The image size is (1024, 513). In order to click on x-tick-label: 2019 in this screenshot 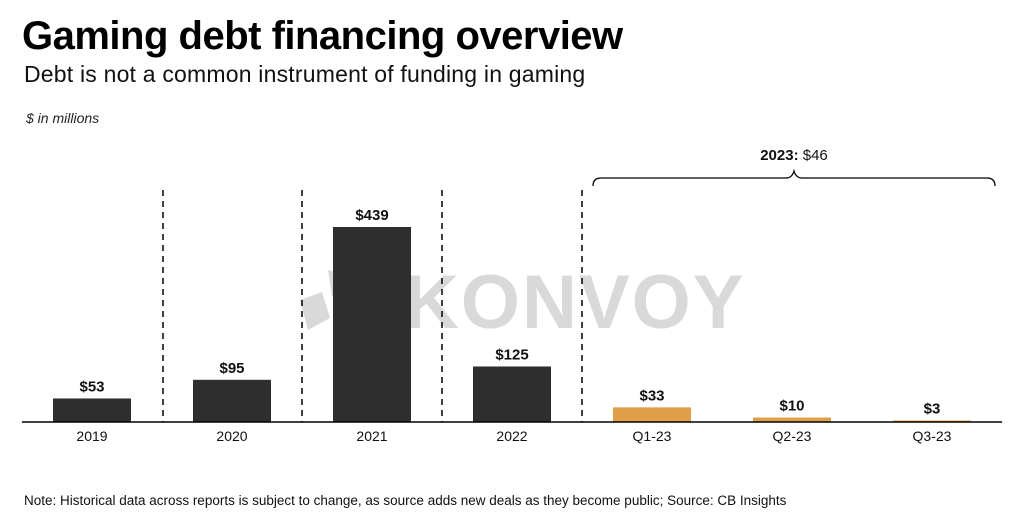, I will do `click(91, 436)`.